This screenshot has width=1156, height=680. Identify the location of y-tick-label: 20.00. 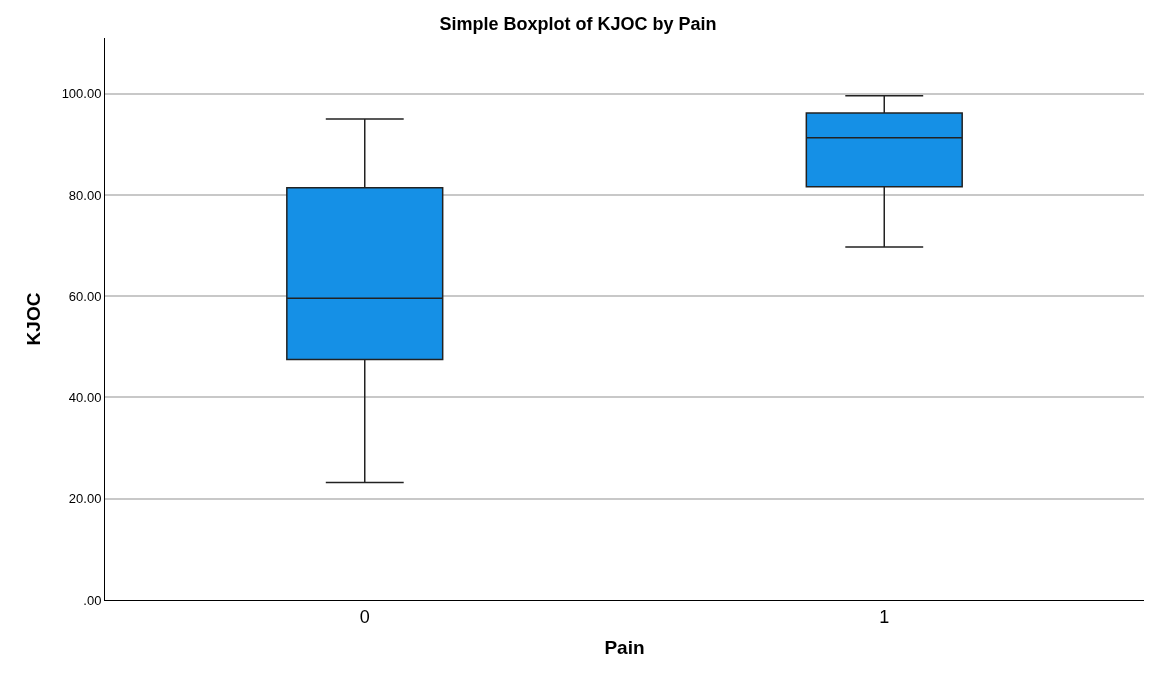
(85, 499).